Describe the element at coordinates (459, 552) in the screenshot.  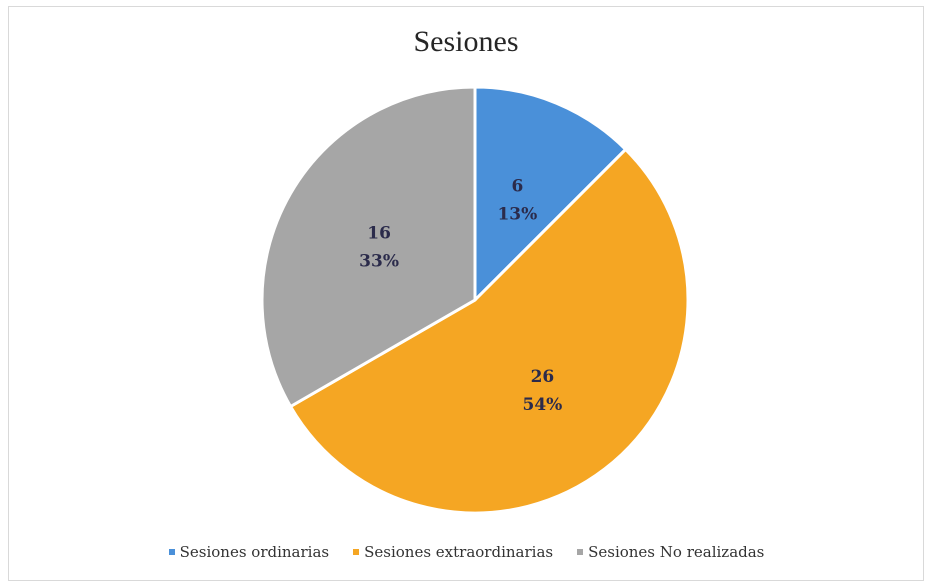
I see `legend-label-extraordinarias: Sesiones extraordinarias` at that location.